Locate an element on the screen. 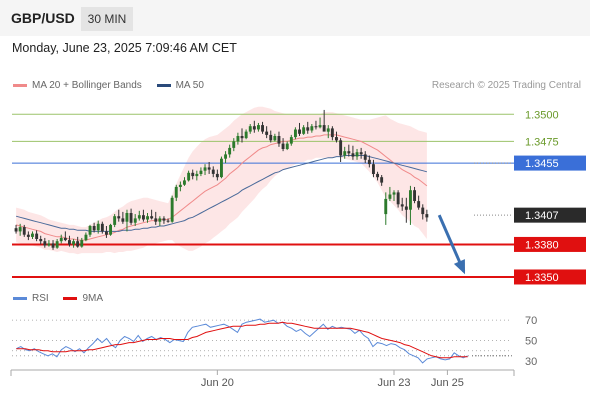 The height and width of the screenshot is (400, 590). rsi-ma-legend-label: 9MA is located at coordinates (93, 298).